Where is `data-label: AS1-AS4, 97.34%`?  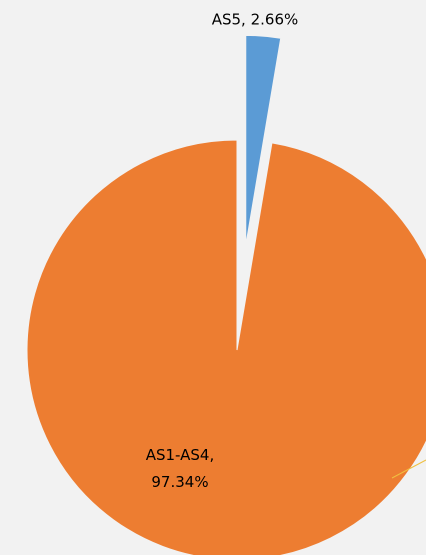 data-label: AS1-AS4, 97.34% is located at coordinates (180, 468).